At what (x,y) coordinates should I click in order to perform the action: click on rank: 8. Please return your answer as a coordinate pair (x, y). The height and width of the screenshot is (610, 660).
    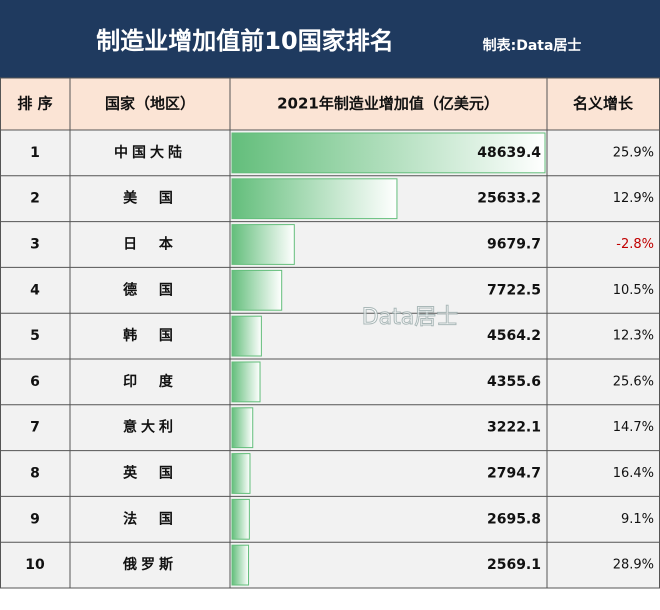
    Looking at the image, I should click on (35, 474).